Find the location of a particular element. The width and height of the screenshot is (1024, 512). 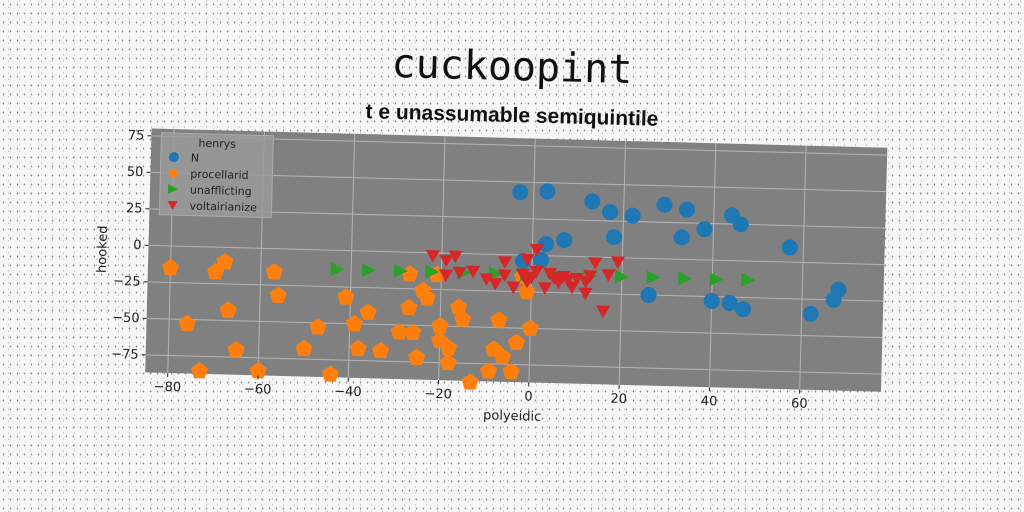

x-tick-label: 0 is located at coordinates (528, 396).